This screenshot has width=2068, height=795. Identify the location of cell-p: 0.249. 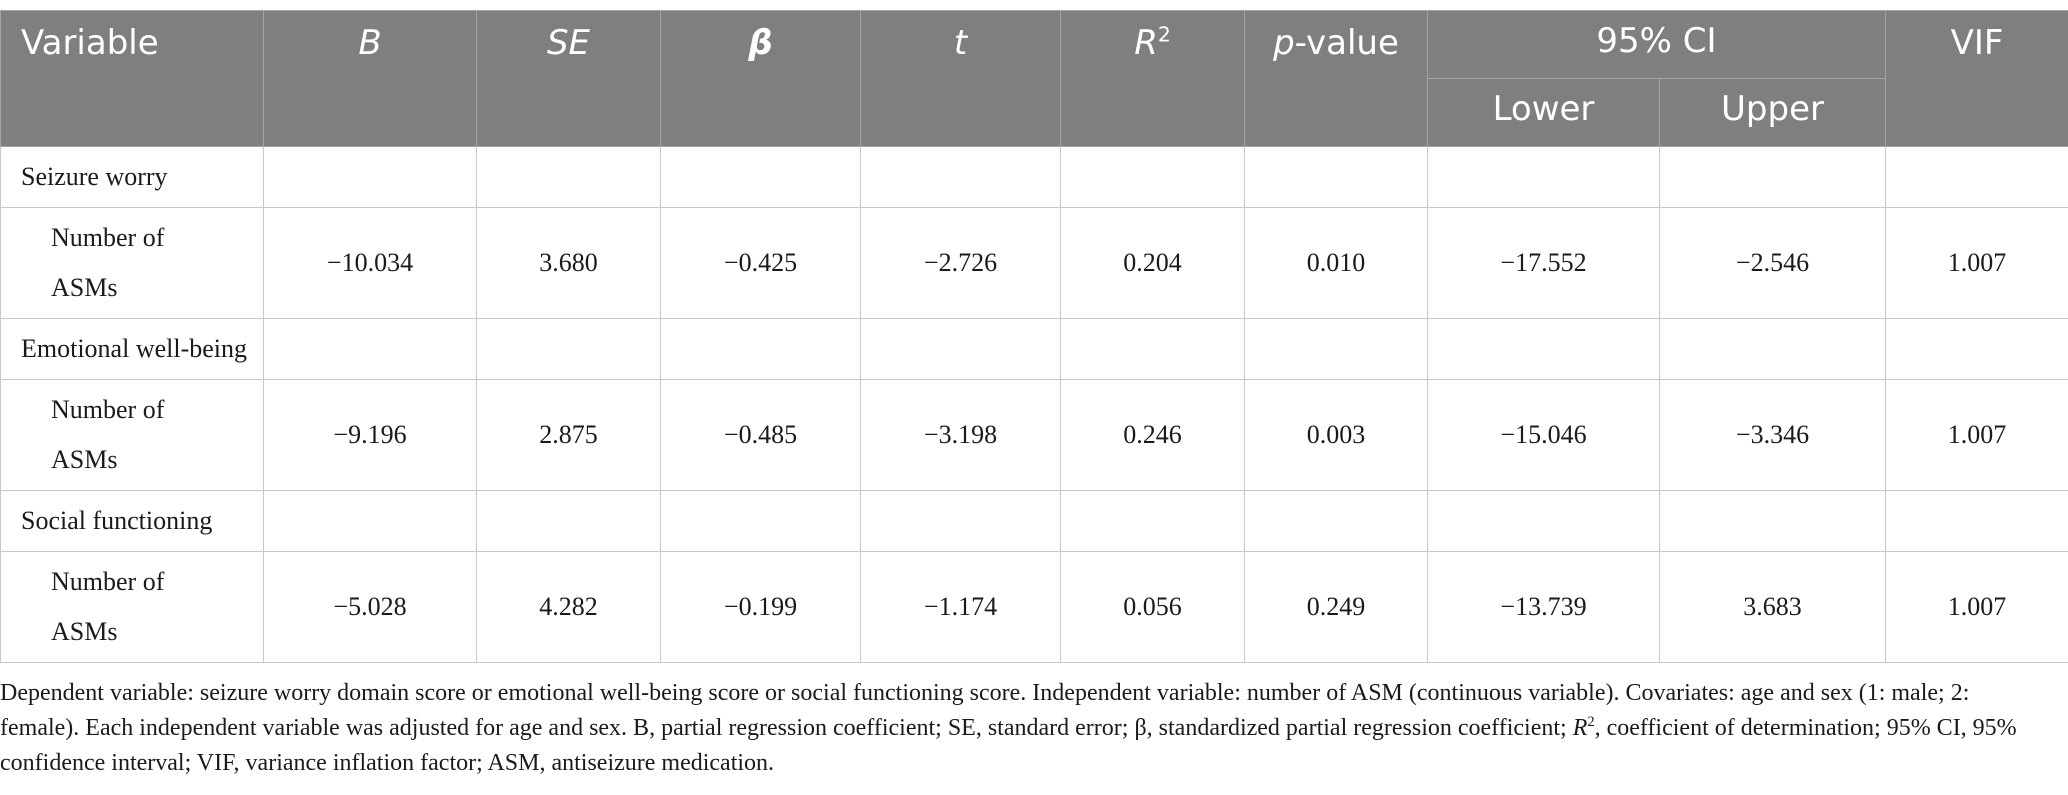
(1336, 607).